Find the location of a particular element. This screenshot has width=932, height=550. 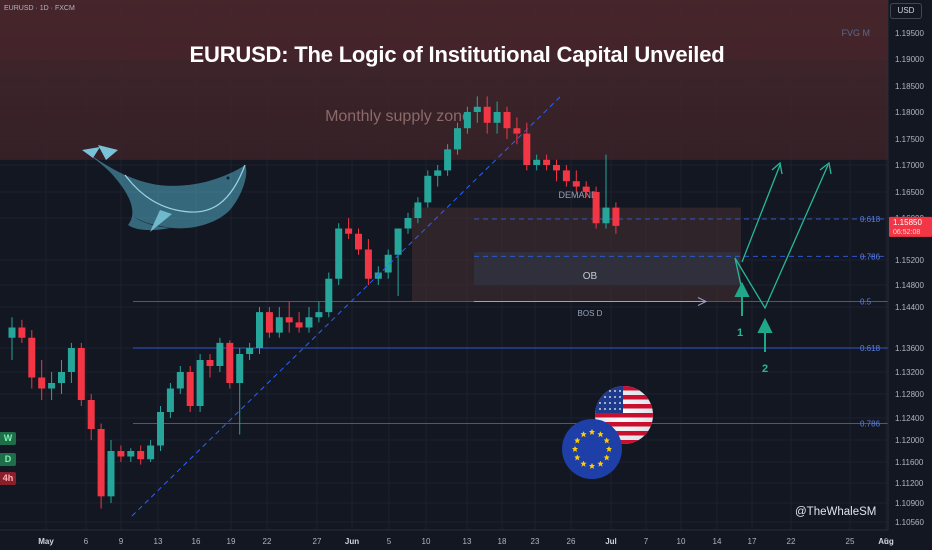

author-watermark: @TheWhaleSM is located at coordinates (836, 512).